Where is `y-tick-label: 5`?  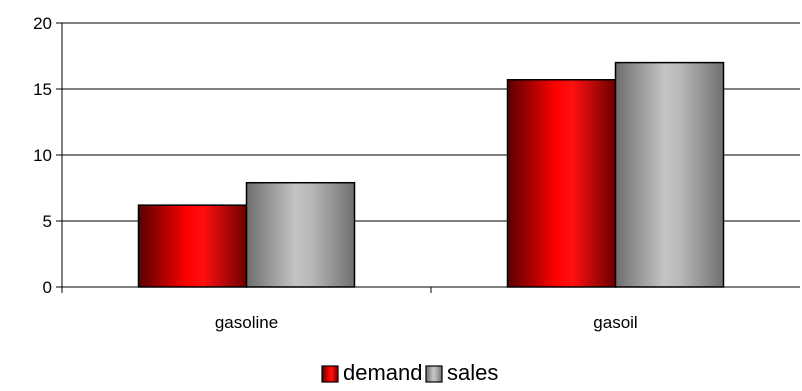 y-tick-label: 5 is located at coordinates (47, 221).